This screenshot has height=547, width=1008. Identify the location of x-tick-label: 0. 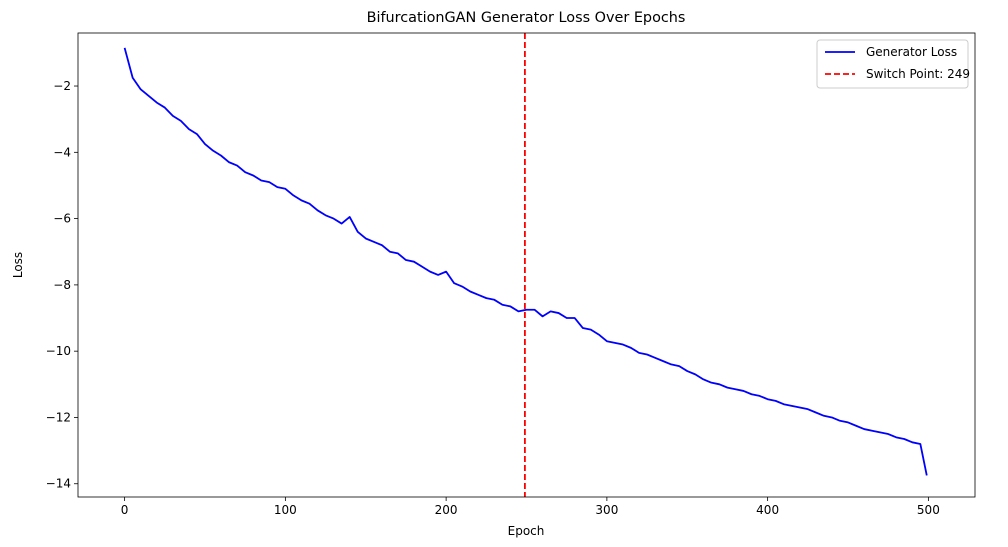
(125, 510).